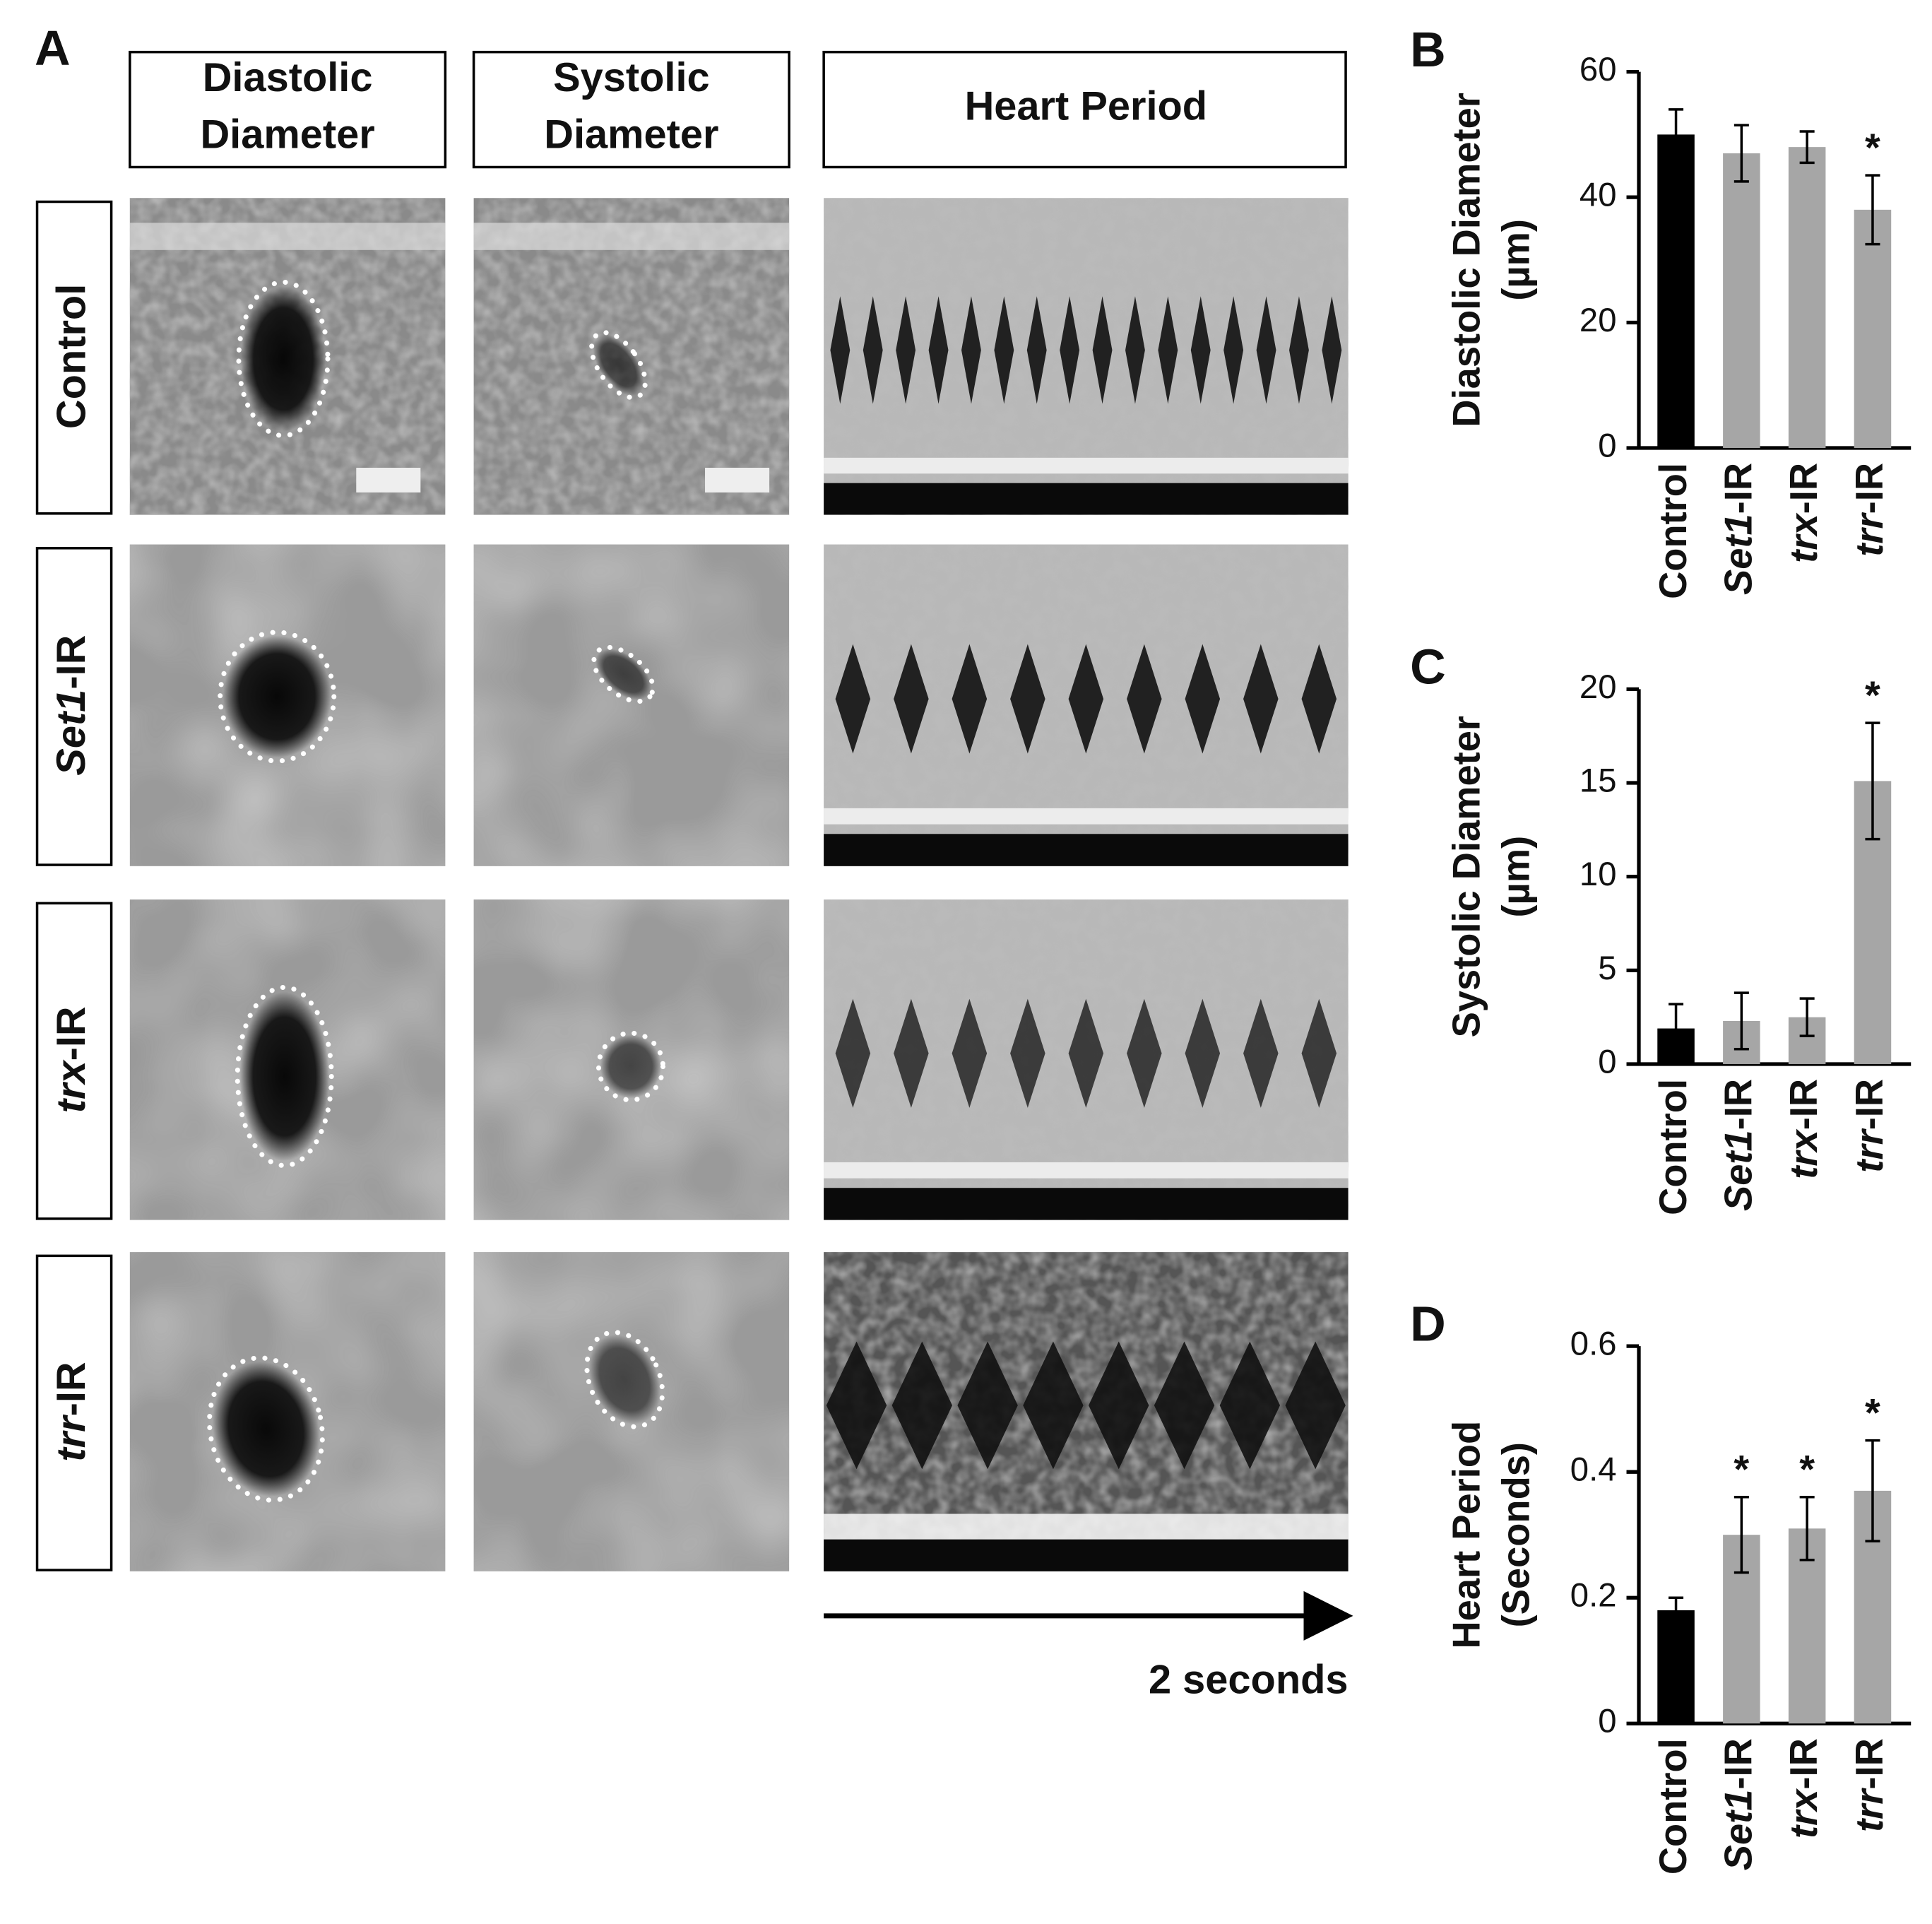  Describe the element at coordinates (1594, 1344) in the screenshot. I see `y-tick-label: 0.6` at that location.